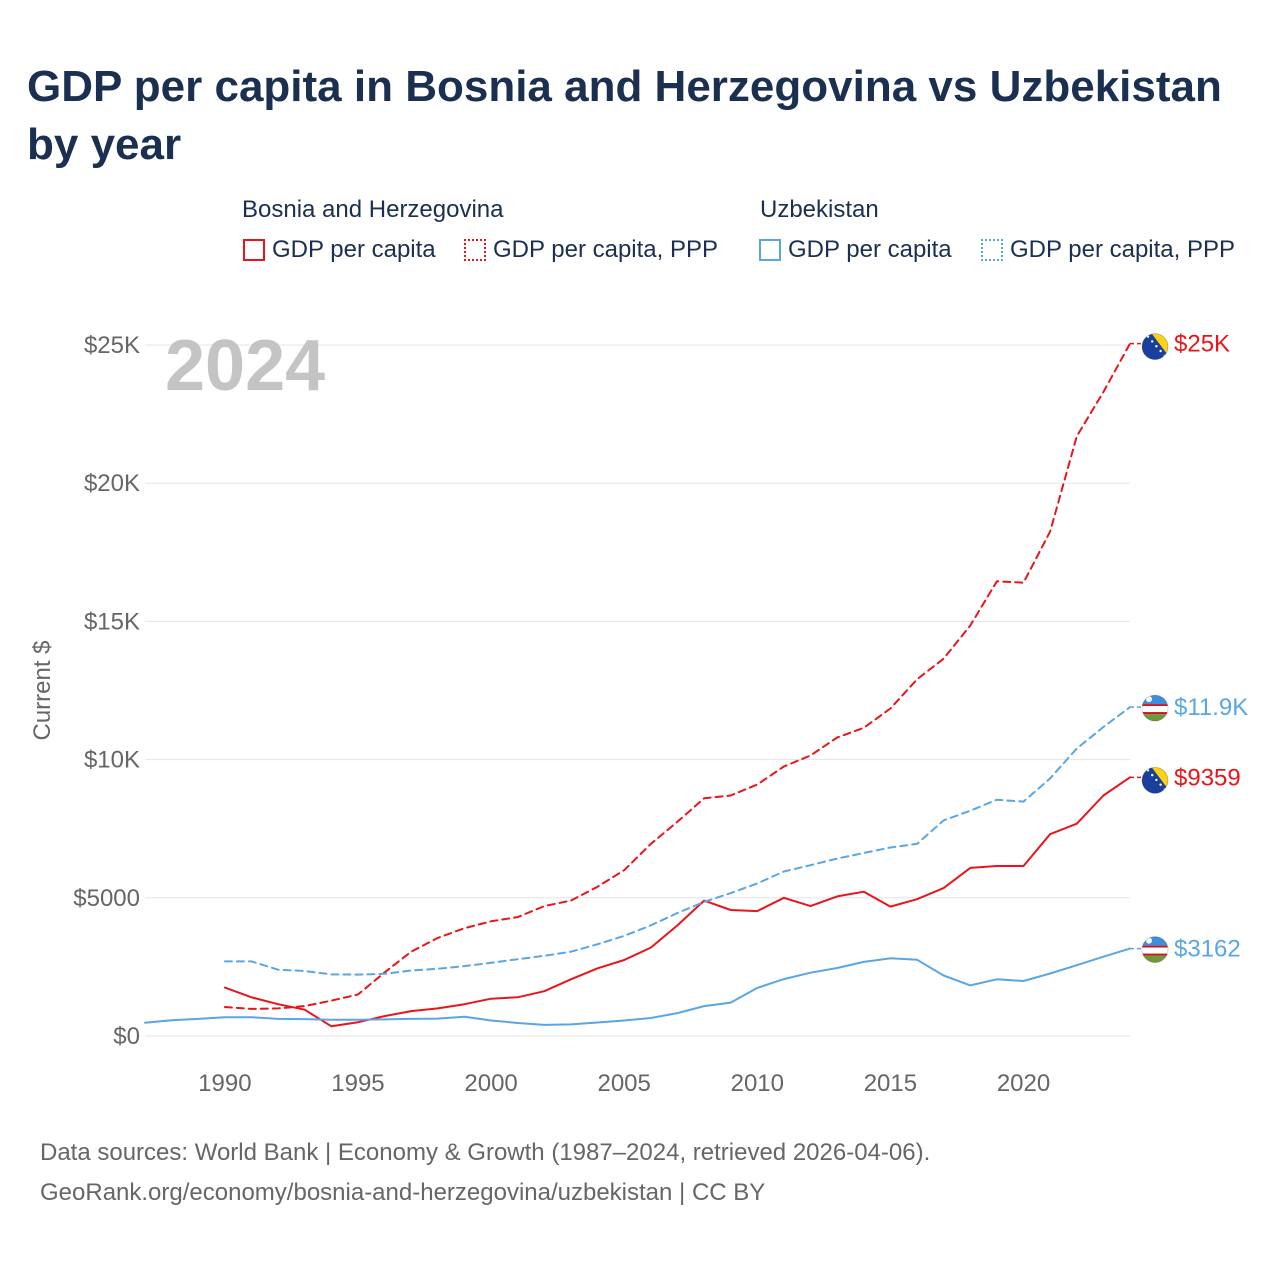  I want to click on legend-bosnia-gdp: GDP per capita, so click(339, 250).